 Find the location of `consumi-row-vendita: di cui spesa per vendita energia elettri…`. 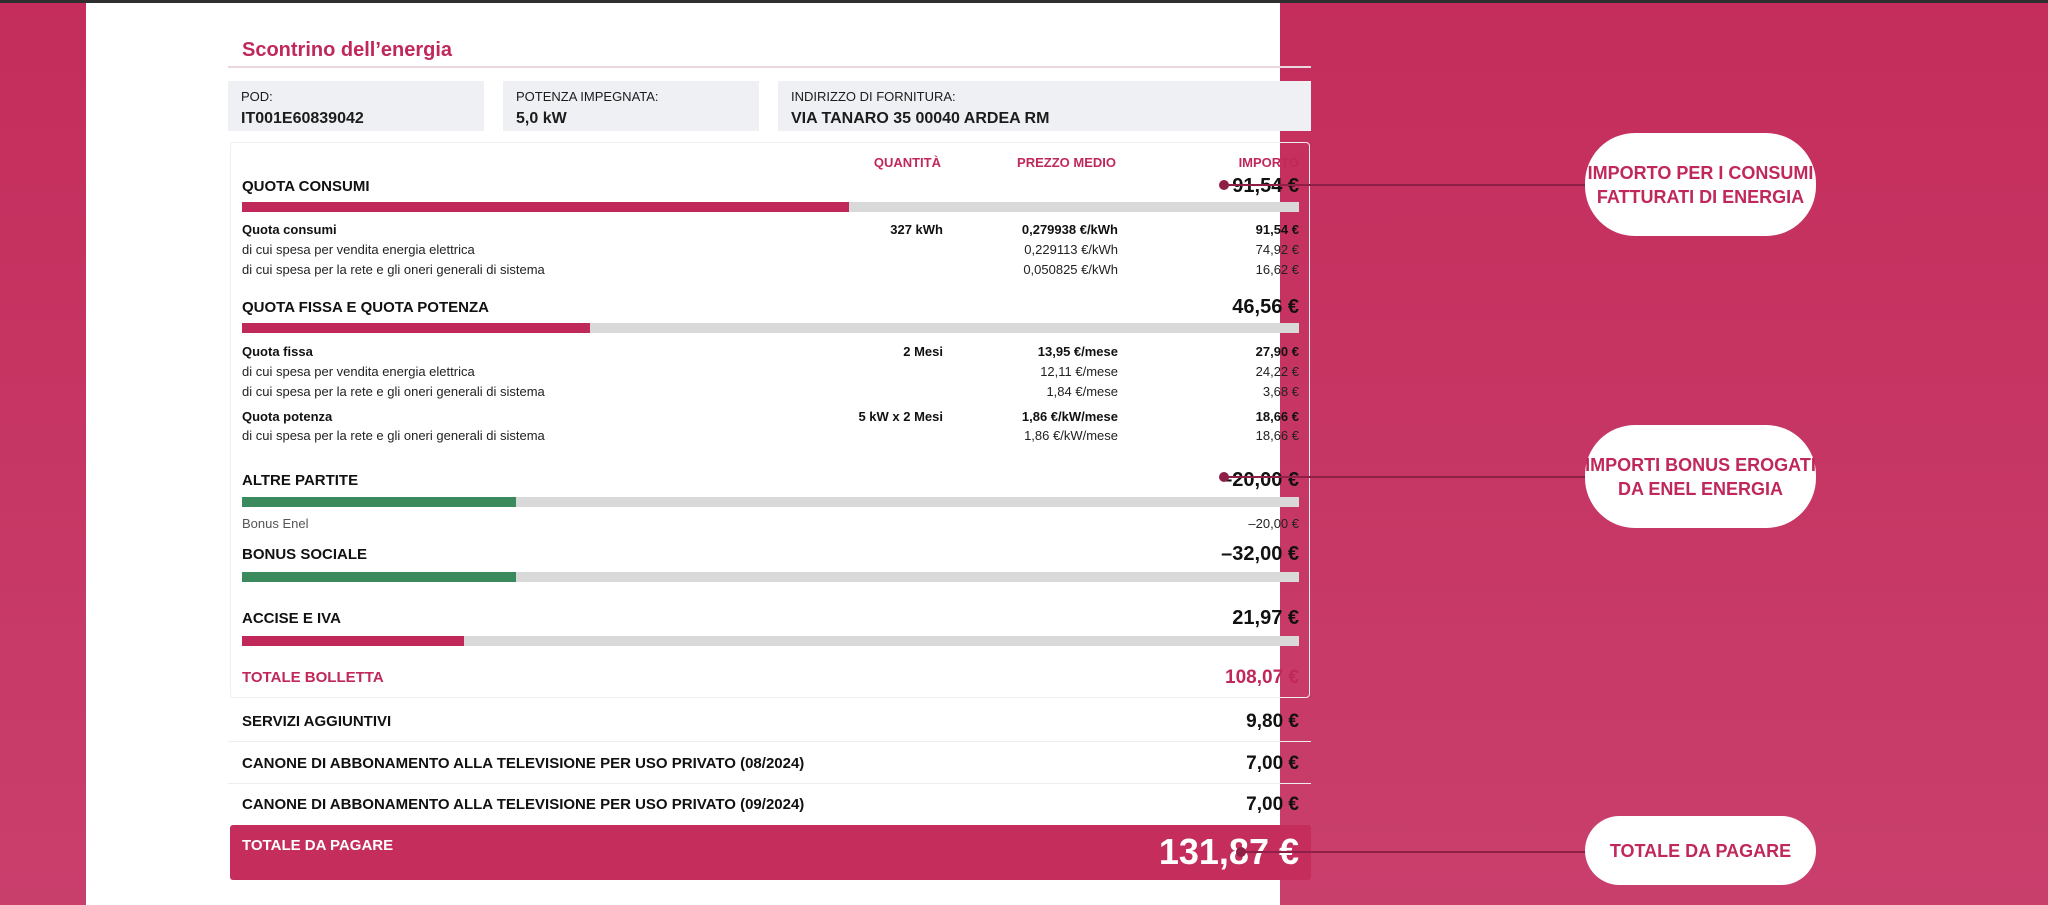

consumi-row-vendita: di cui spesa per vendita energia elettri… is located at coordinates (770, 251).